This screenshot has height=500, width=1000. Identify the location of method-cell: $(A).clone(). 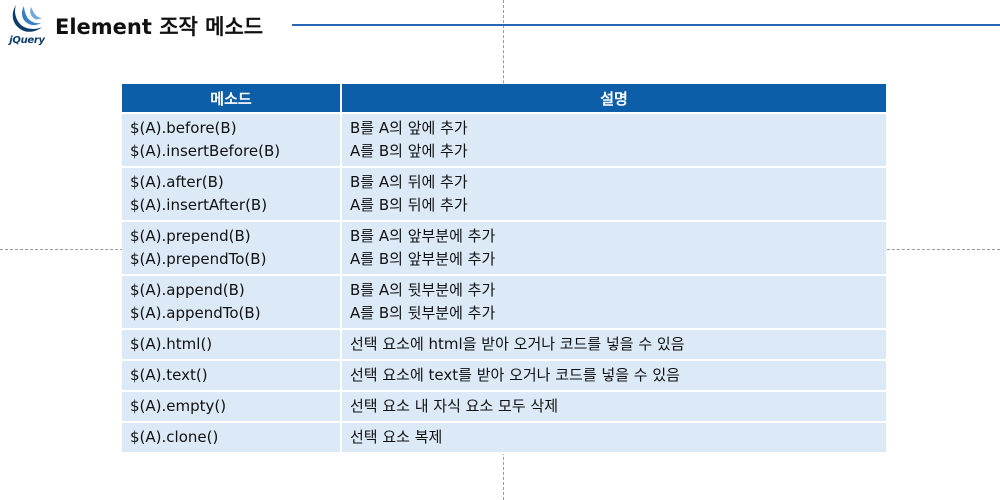
(232, 438).